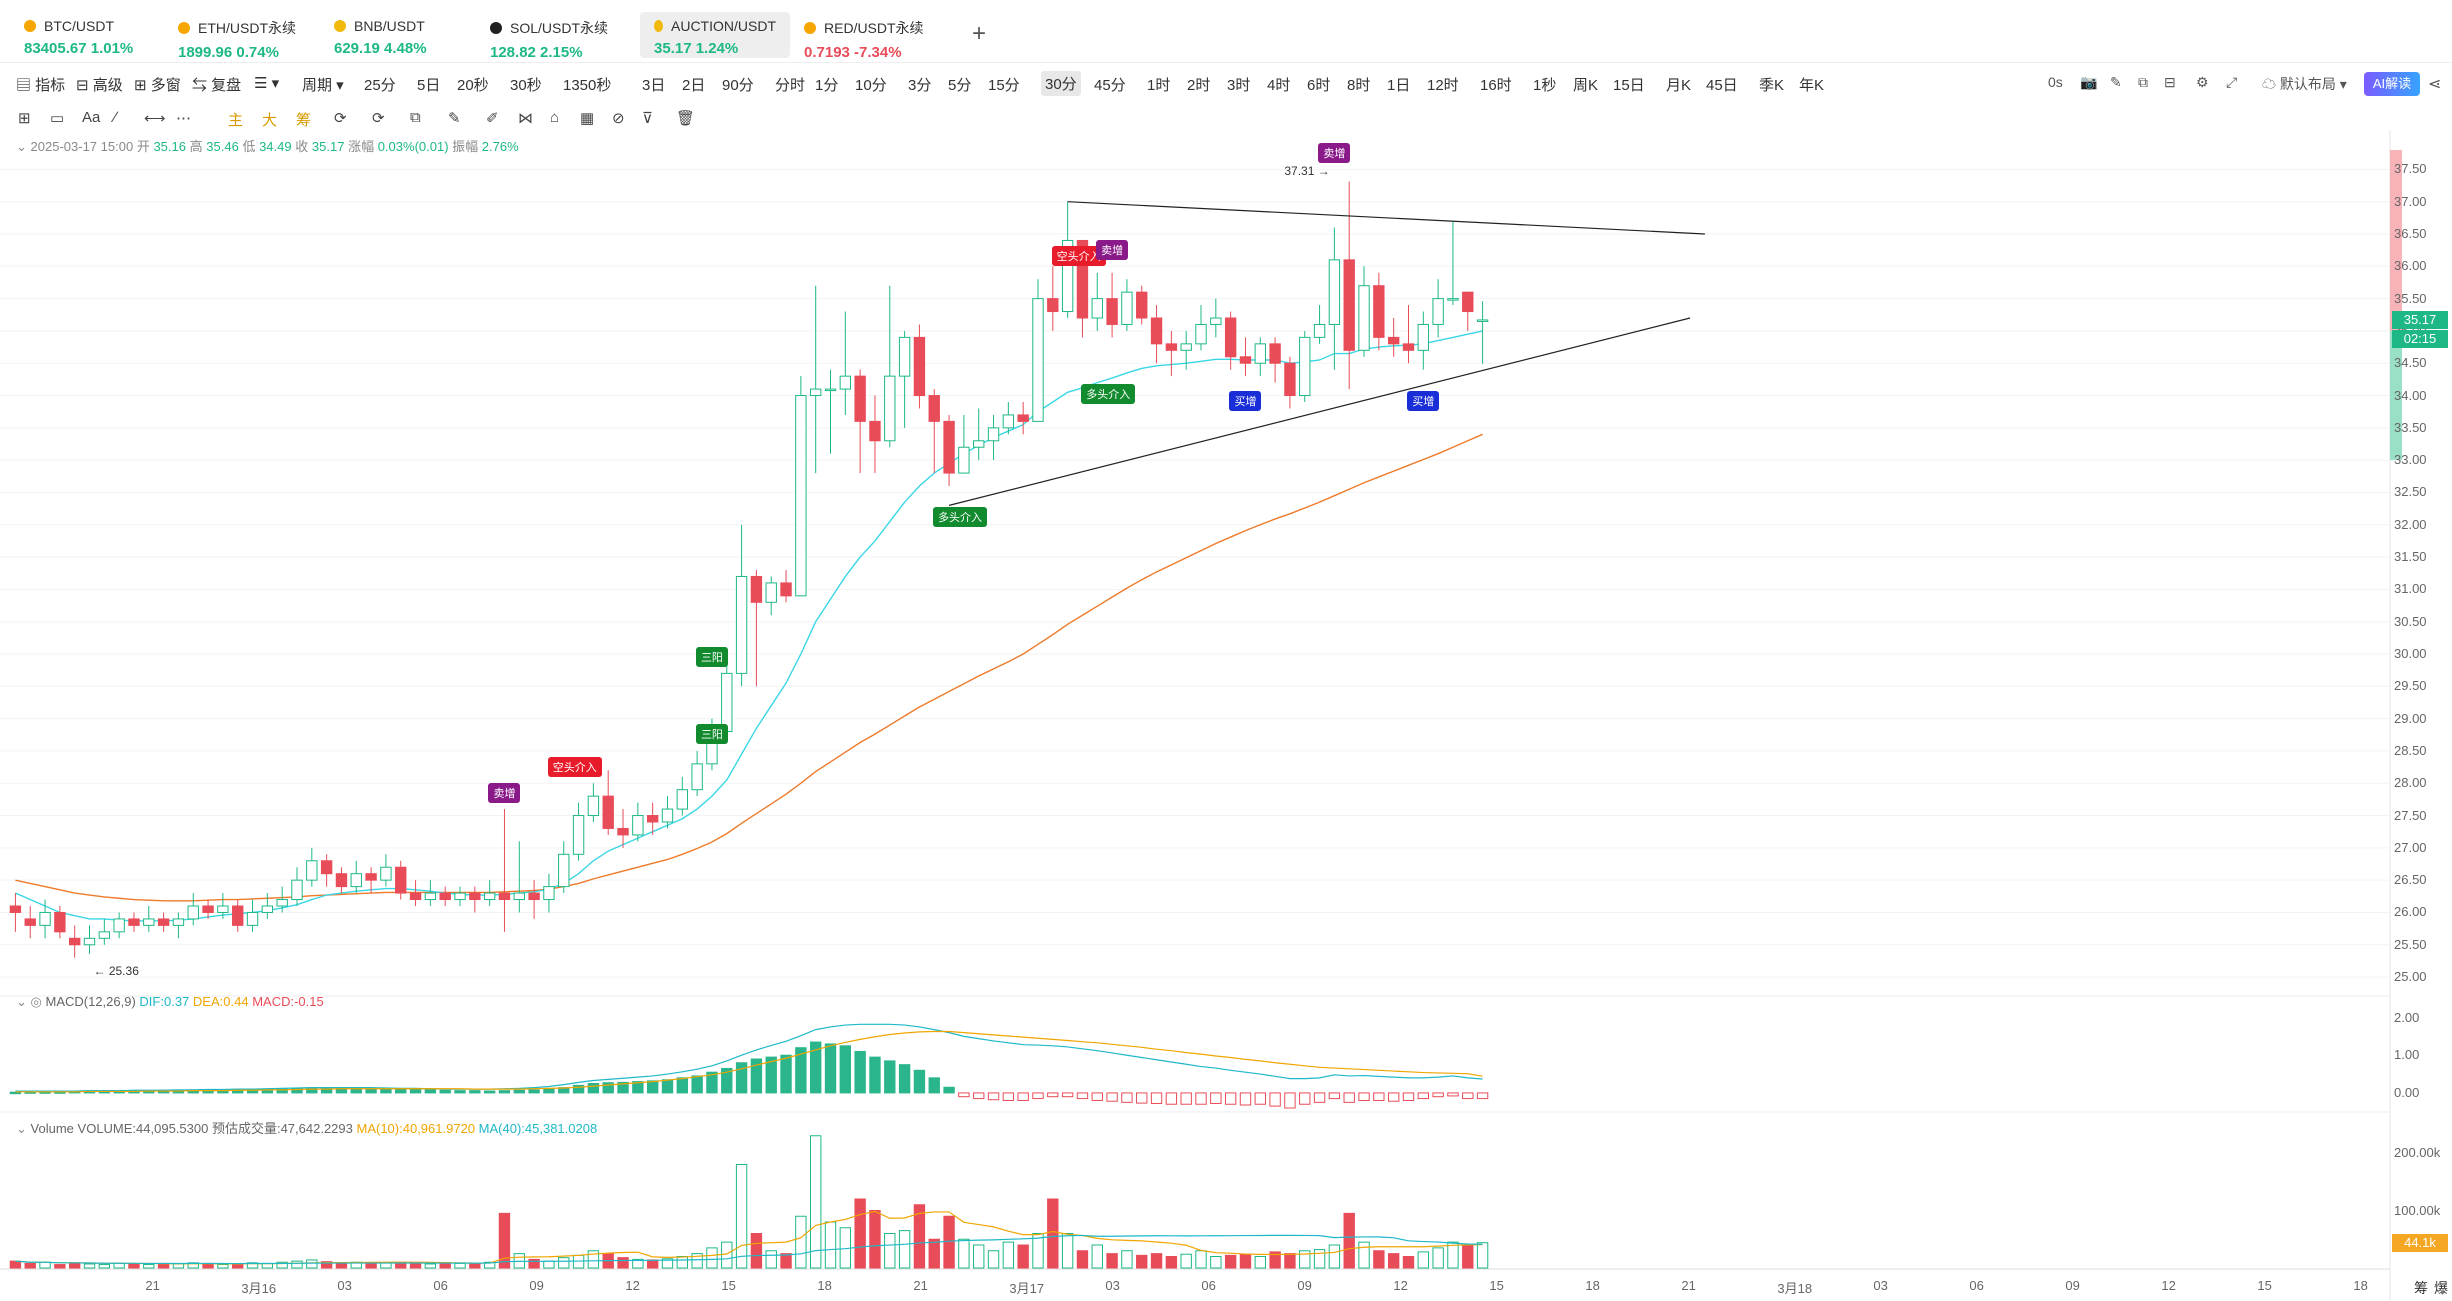  What do you see at coordinates (2392, 84) in the screenshot?
I see `ai-interpret-button: AI解读` at bounding box center [2392, 84].